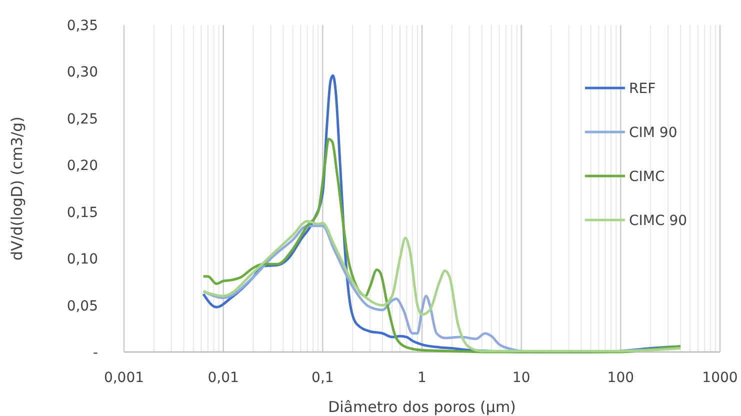 The height and width of the screenshot is (416, 741). I want to click on y-tick-label: 0,15, so click(82, 212).